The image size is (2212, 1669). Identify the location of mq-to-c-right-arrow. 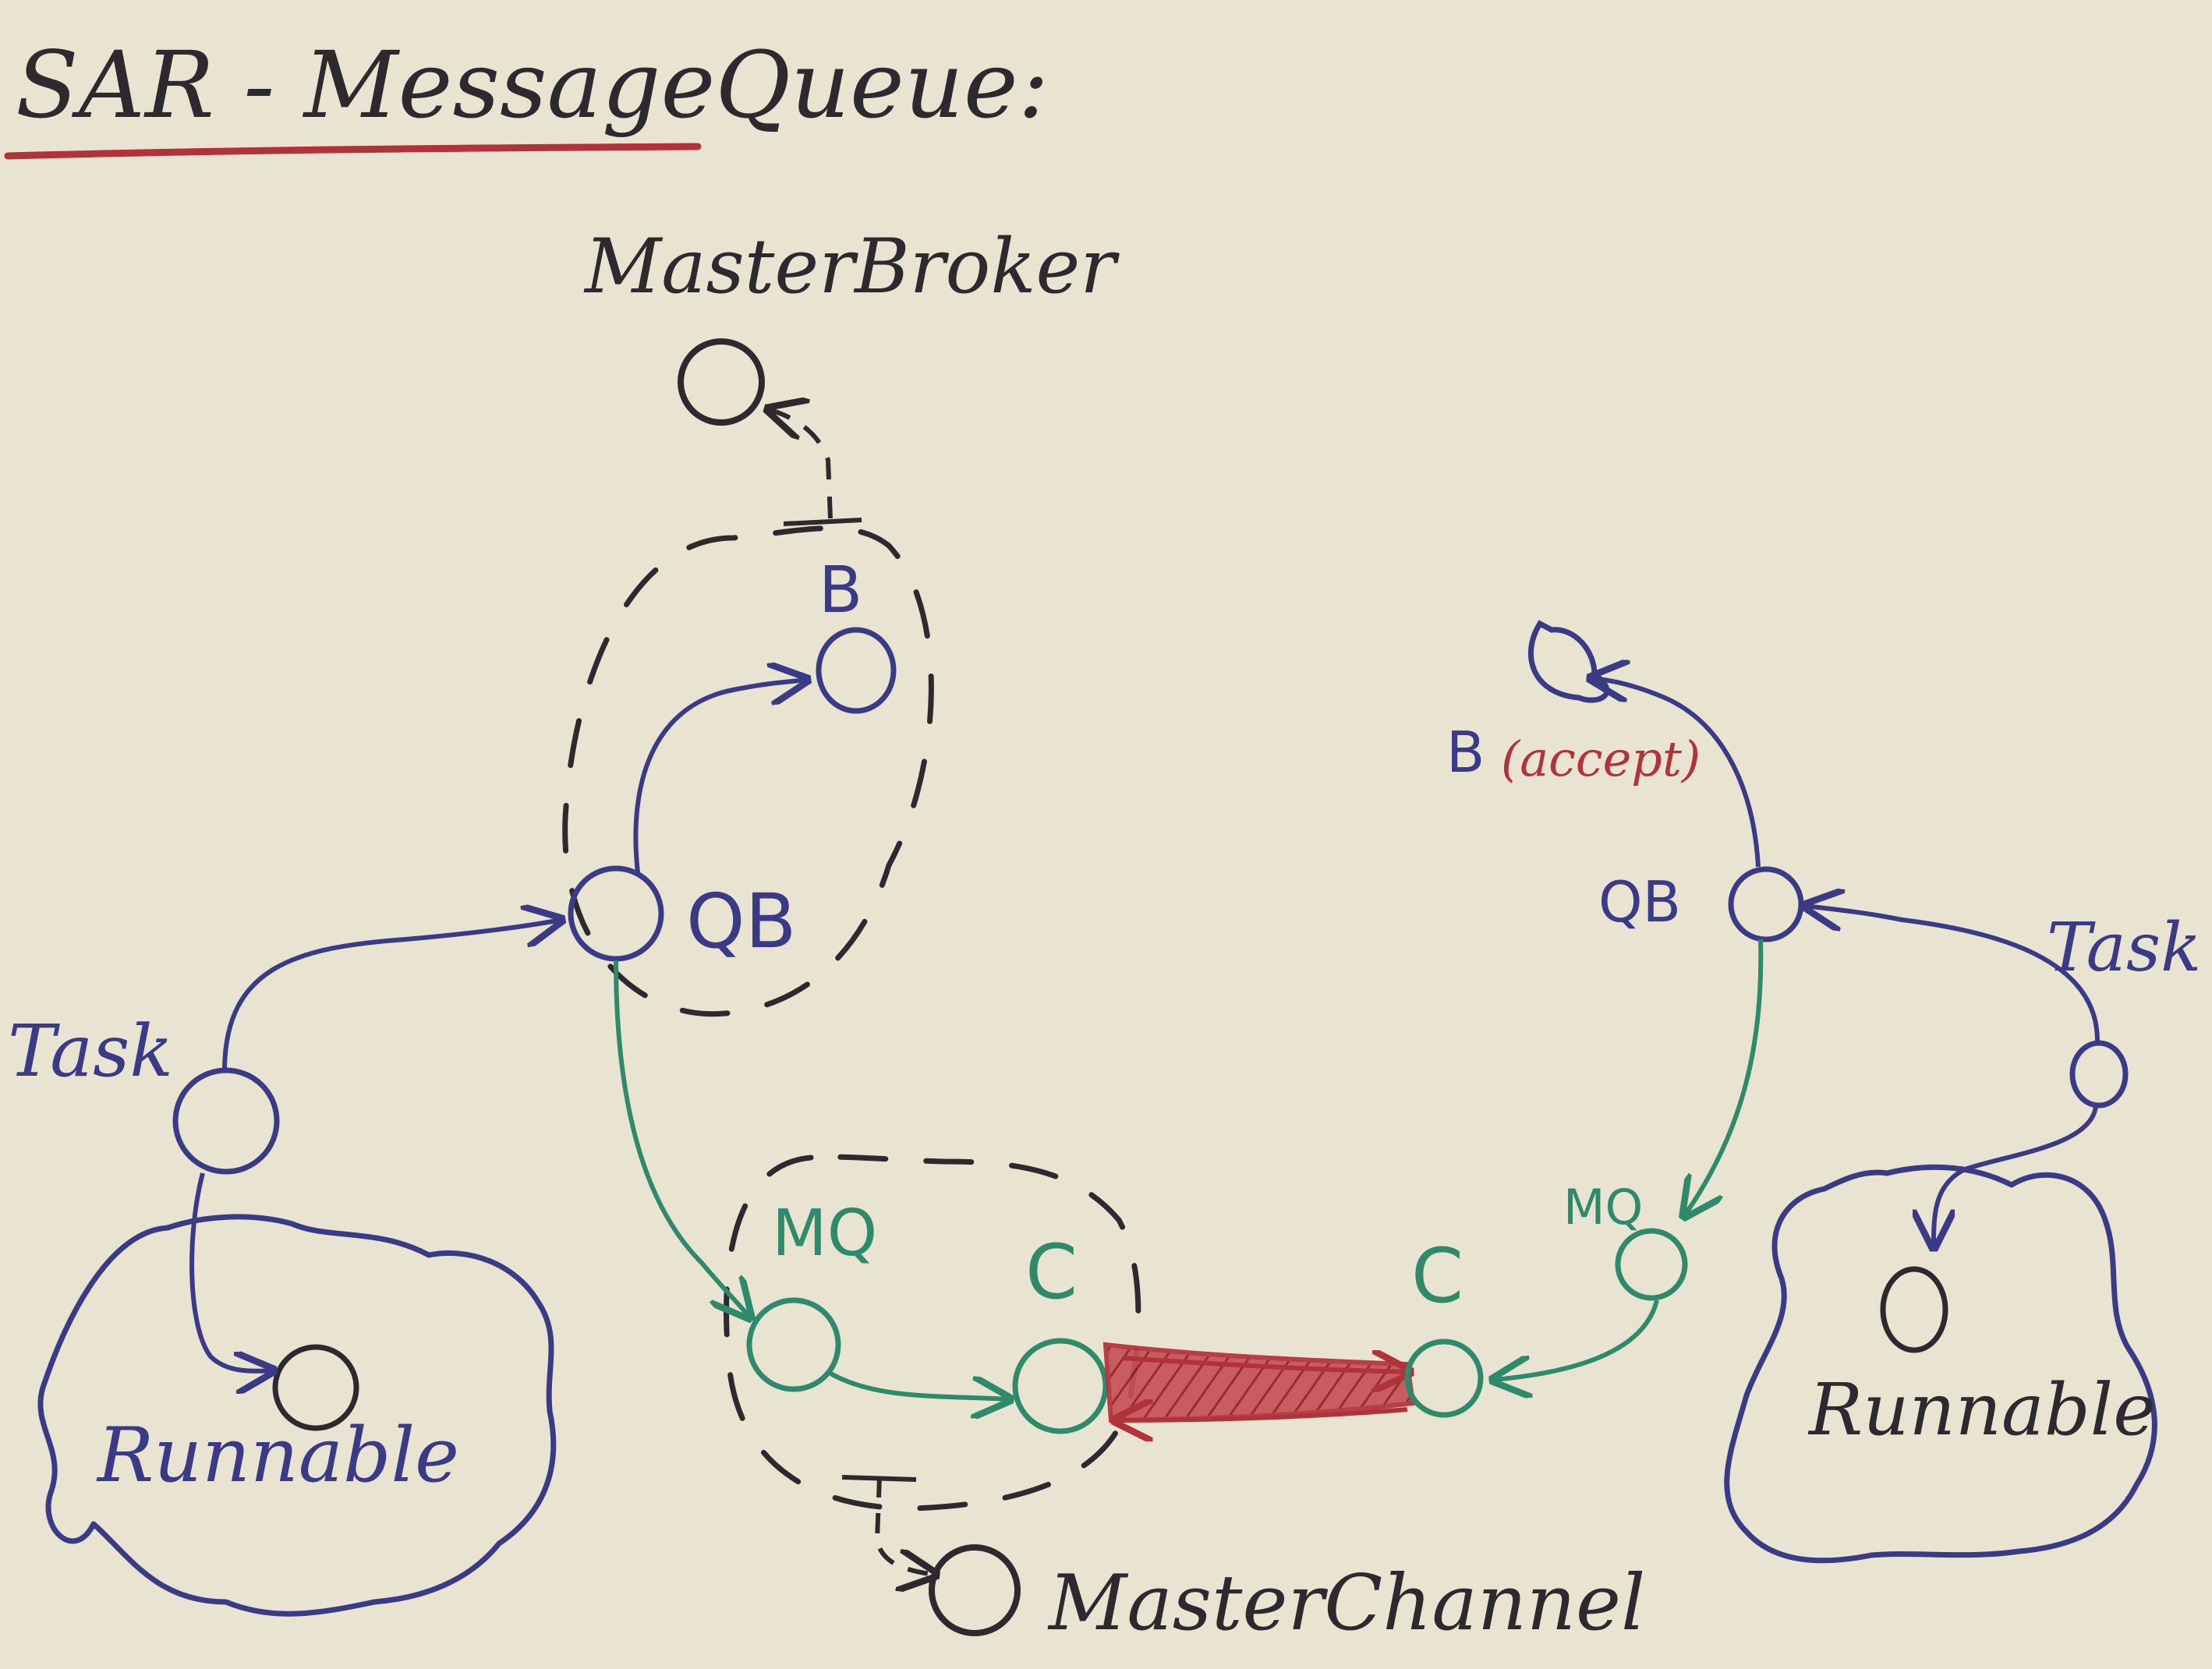
(1576, 1339).